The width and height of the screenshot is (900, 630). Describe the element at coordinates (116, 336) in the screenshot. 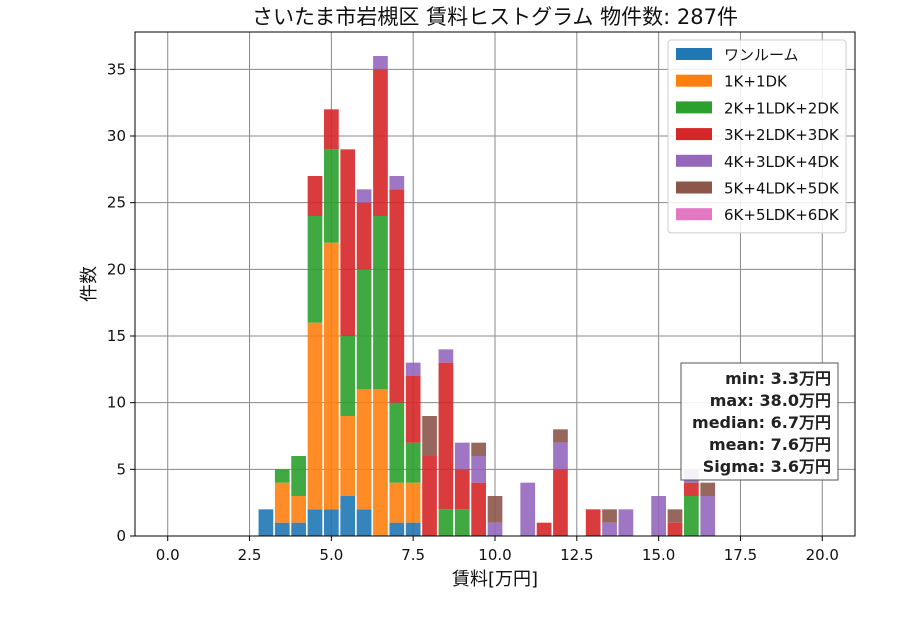

I see `y-tick-label: 15` at that location.